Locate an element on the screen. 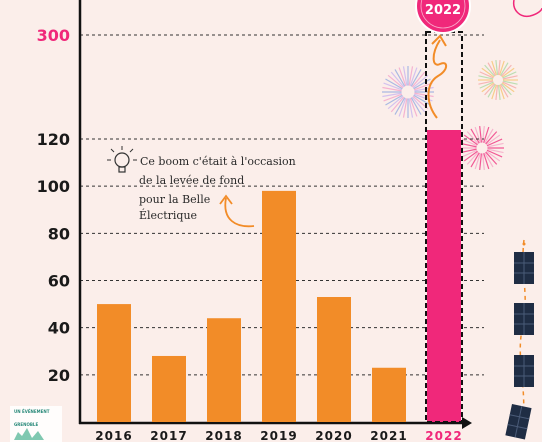  y-tick-label: 40 is located at coordinates (59, 328).